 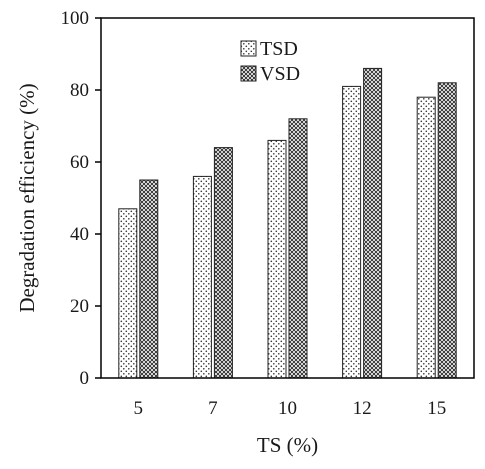 I want to click on y-tick-label: 80, so click(x=79, y=90).